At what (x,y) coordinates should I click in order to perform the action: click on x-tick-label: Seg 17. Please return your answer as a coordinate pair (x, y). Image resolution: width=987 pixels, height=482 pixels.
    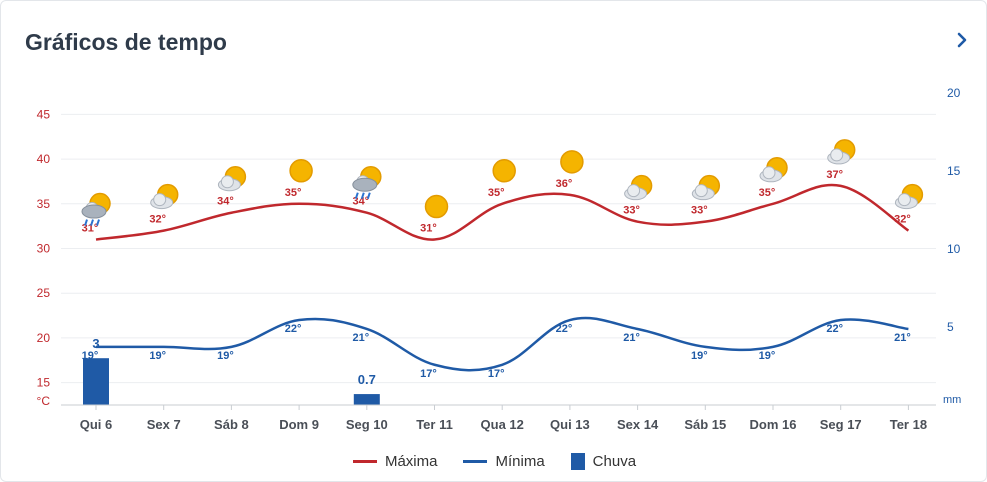
    Looking at the image, I should click on (841, 424).